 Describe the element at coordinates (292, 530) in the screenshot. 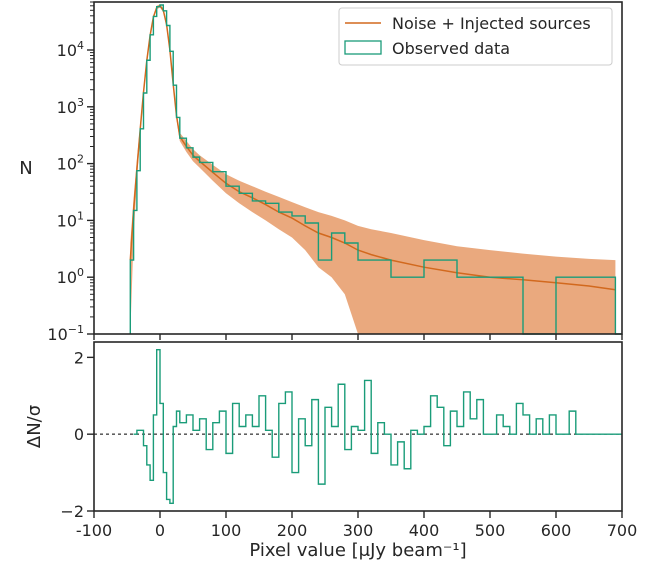

I see `x-tick-label: 200` at that location.